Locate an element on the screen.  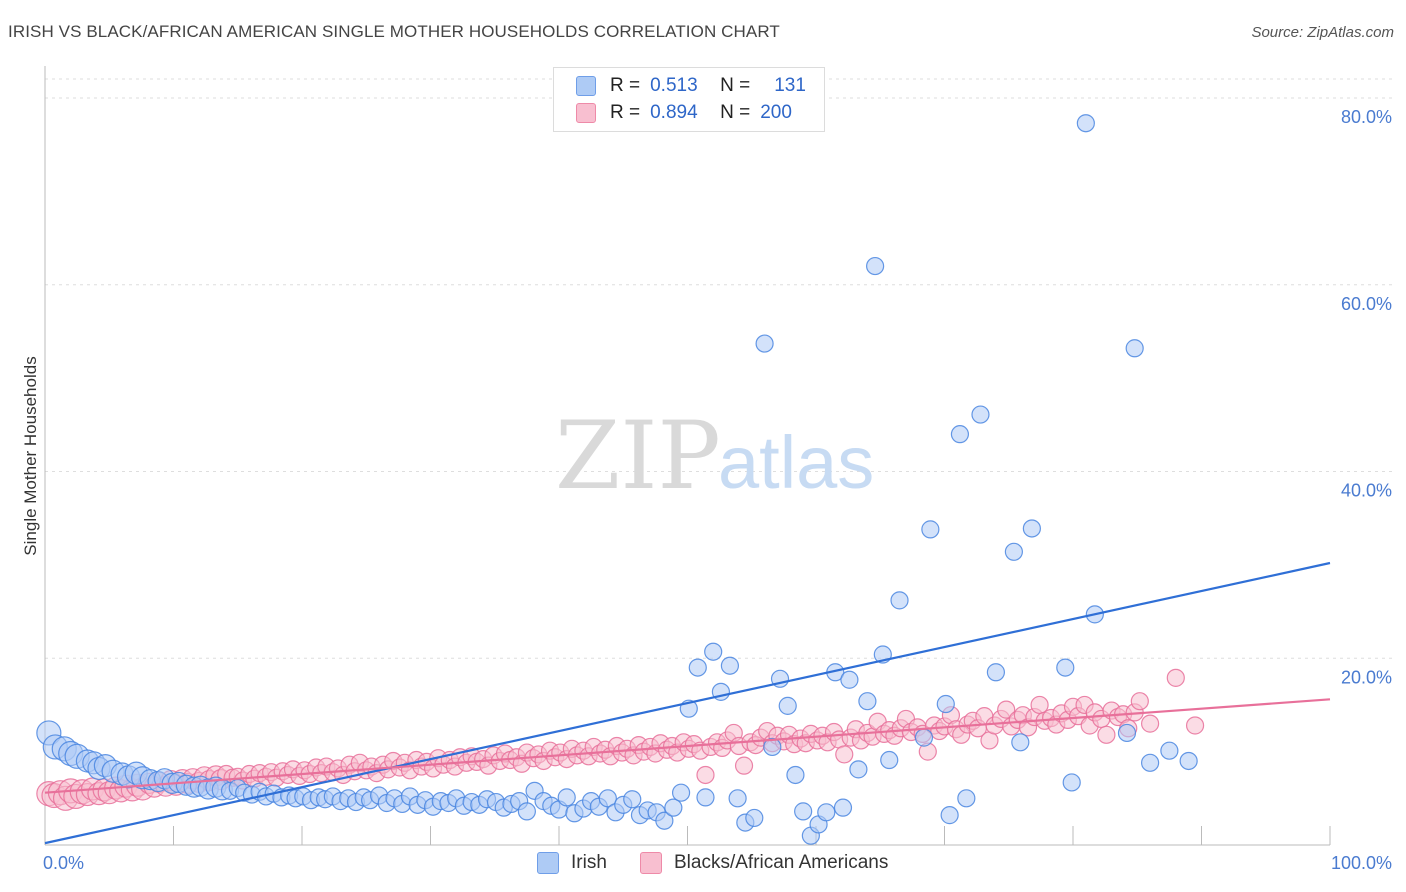
watermark-atlas: atlas is located at coordinates (796, 462).